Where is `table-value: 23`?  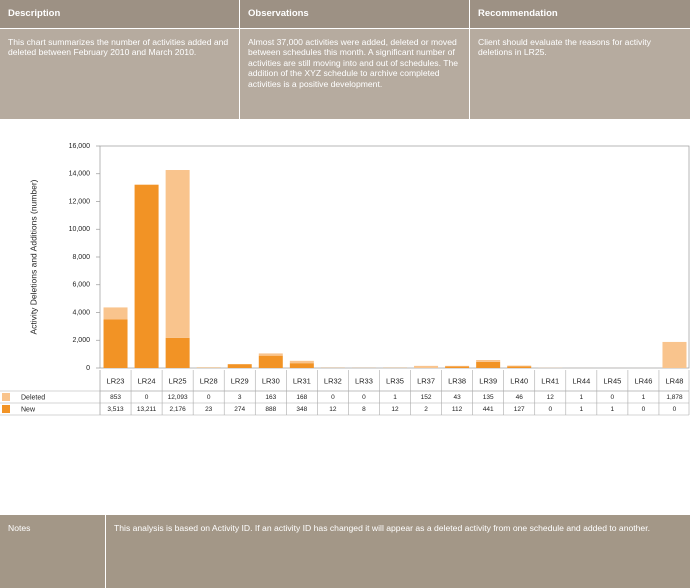
table-value: 23 is located at coordinates (209, 409).